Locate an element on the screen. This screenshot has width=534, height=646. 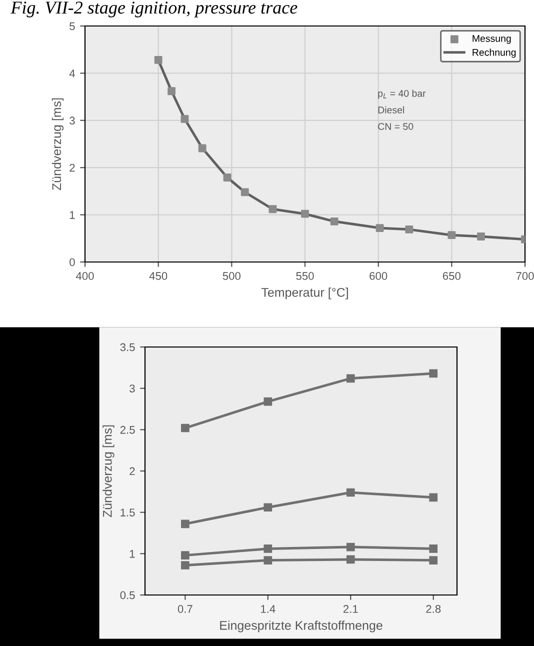
legend-label: Messung is located at coordinates (491, 39).